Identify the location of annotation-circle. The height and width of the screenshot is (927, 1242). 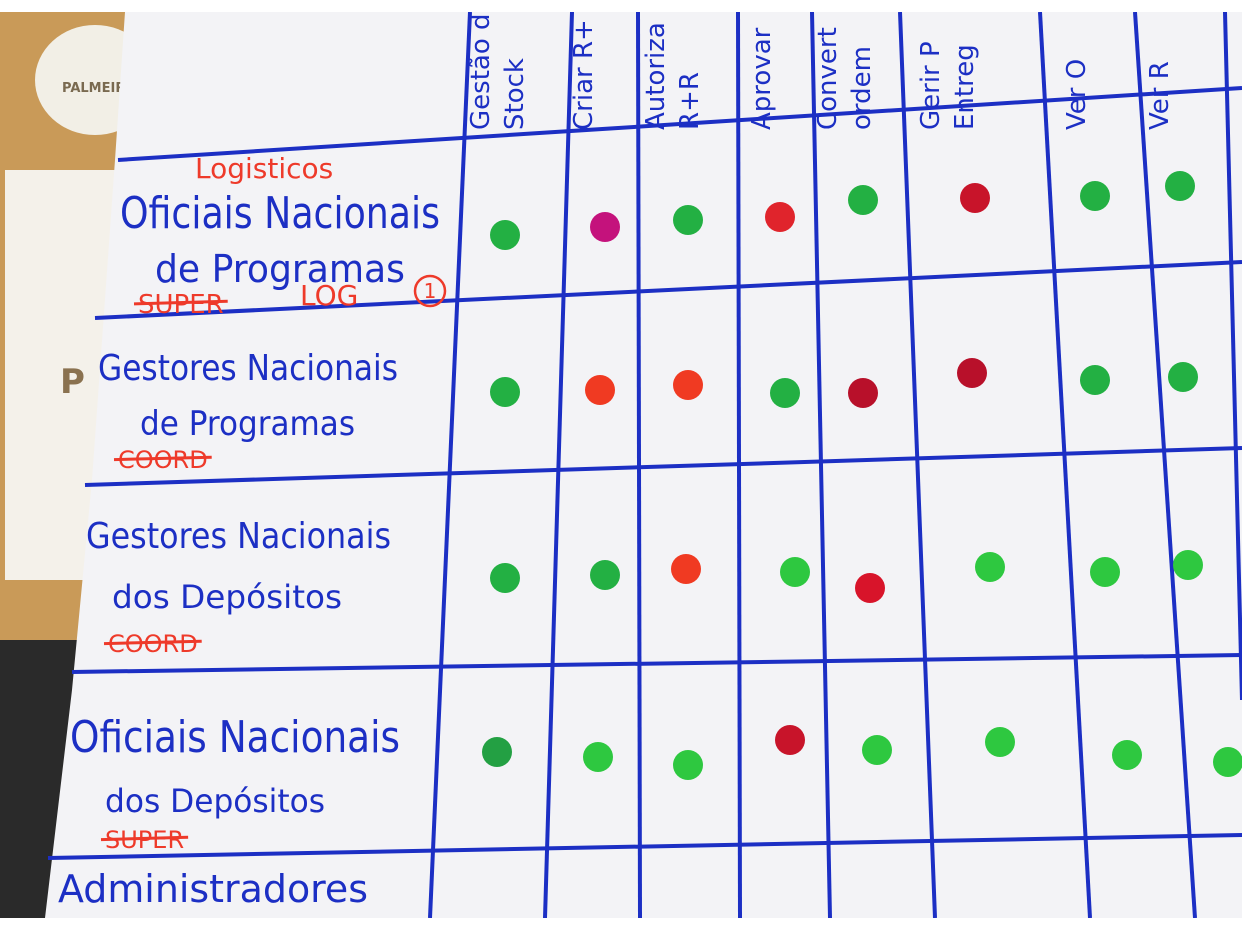
(430, 291).